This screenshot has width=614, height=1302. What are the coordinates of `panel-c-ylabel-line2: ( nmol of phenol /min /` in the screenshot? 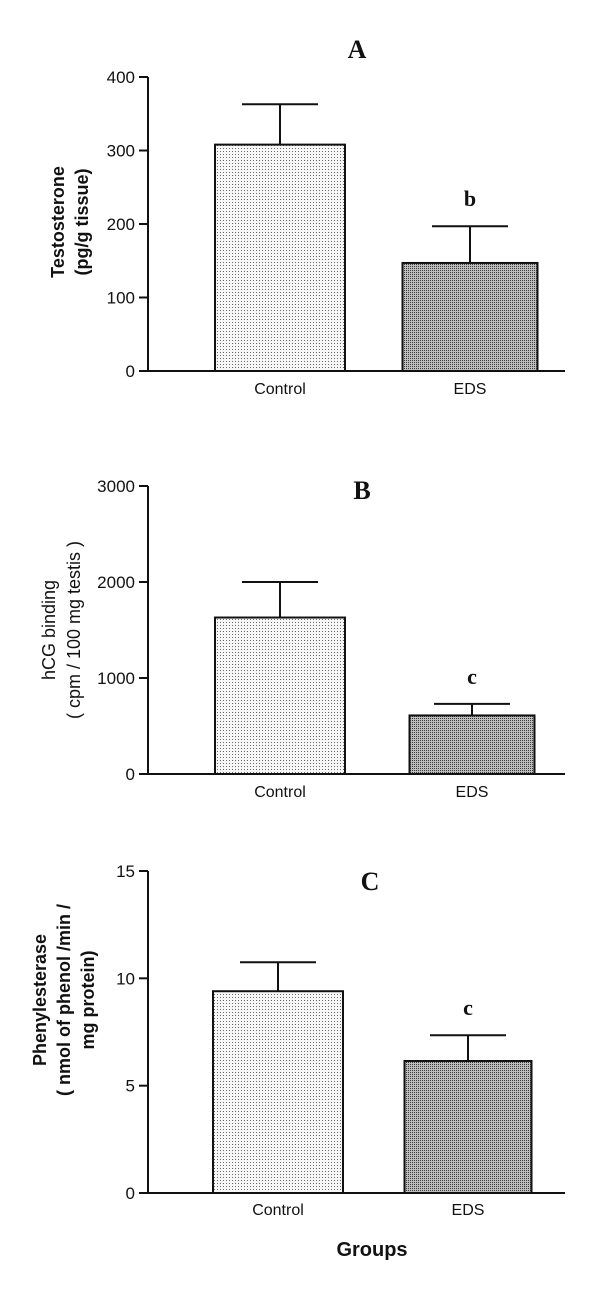 It's located at (64, 1000).